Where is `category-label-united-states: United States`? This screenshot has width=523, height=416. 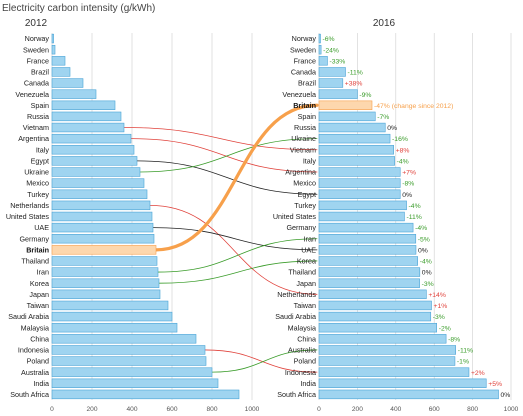 category-label-united-states: United States is located at coordinates (295, 216).